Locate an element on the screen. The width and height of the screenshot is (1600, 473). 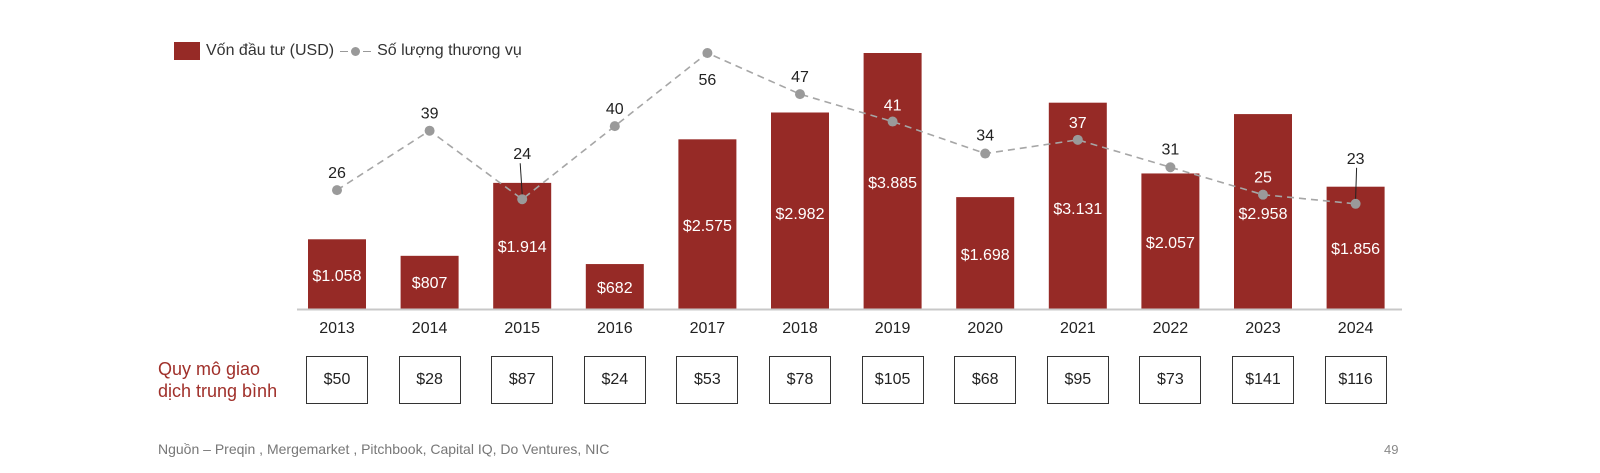
x-tick-label: 2022 is located at coordinates (1171, 328).